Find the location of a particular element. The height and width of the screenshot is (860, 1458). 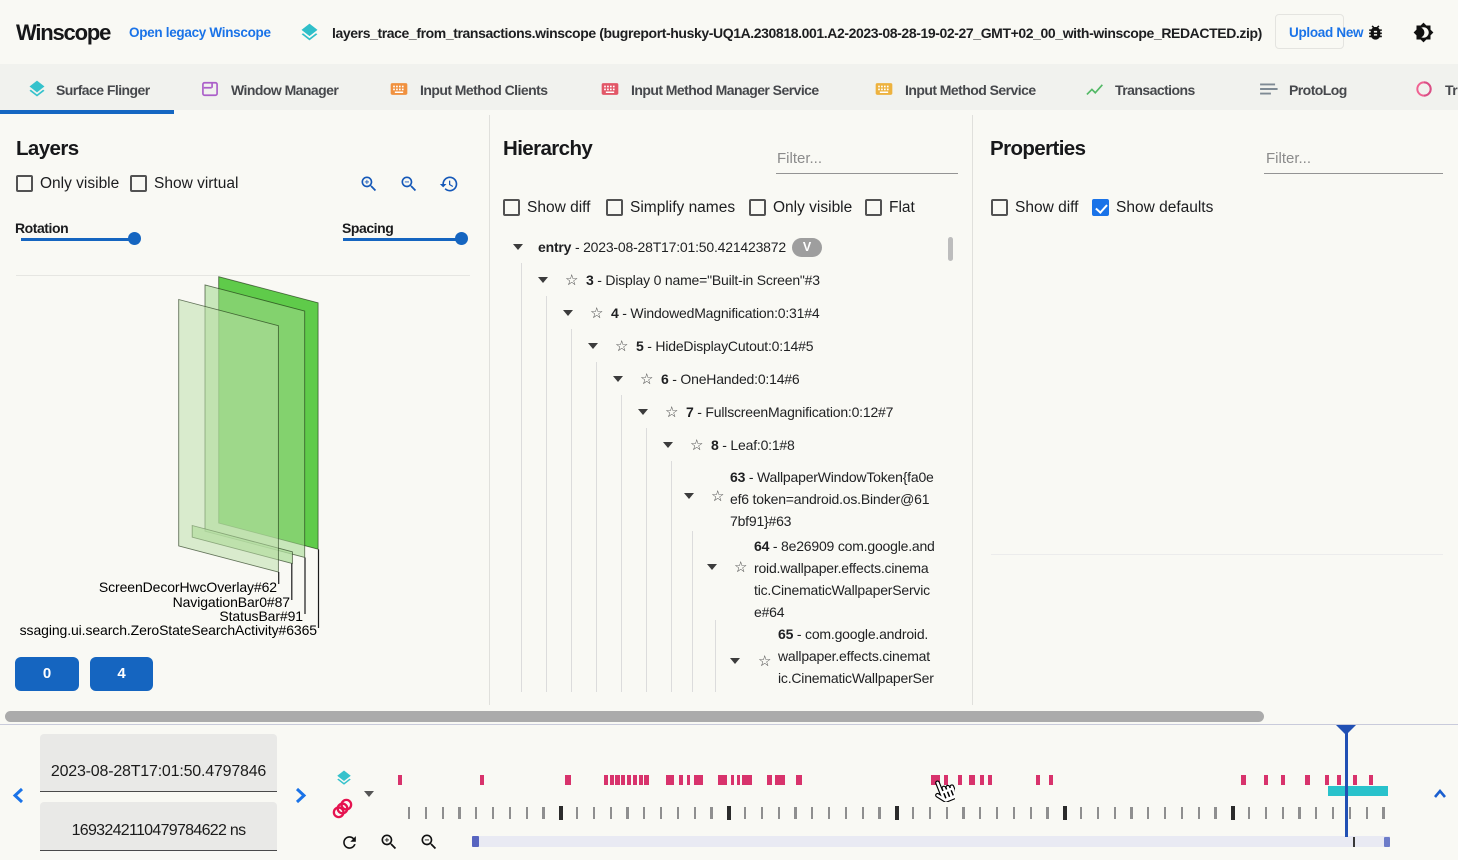

svg-text: StatusBar#91 is located at coordinates (261, 616).